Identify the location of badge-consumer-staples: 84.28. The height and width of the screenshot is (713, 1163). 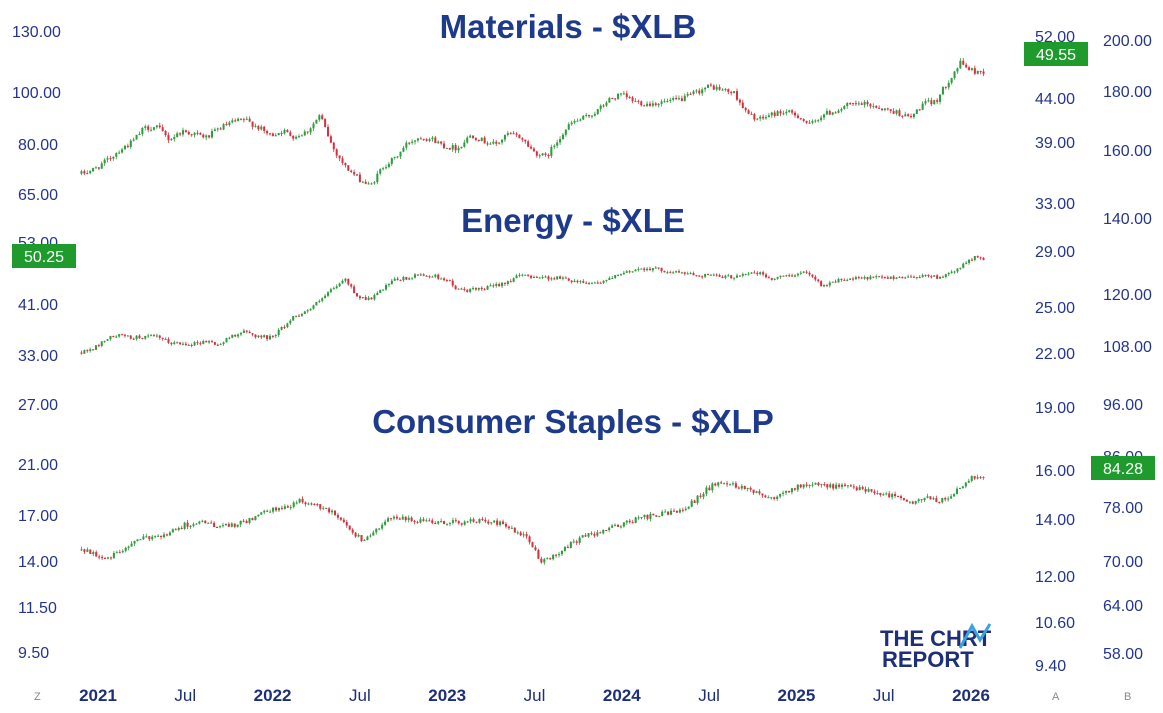
(1123, 468).